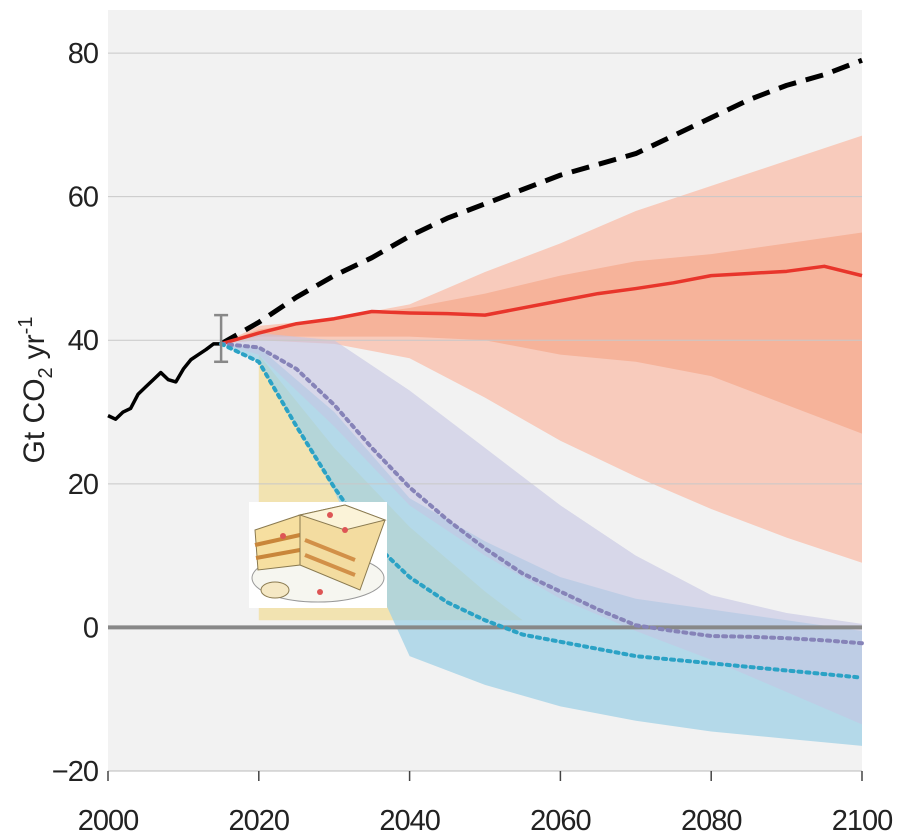 This screenshot has height=840, width=899. What do you see at coordinates (83, 198) in the screenshot?
I see `y-tick-label: 60` at bounding box center [83, 198].